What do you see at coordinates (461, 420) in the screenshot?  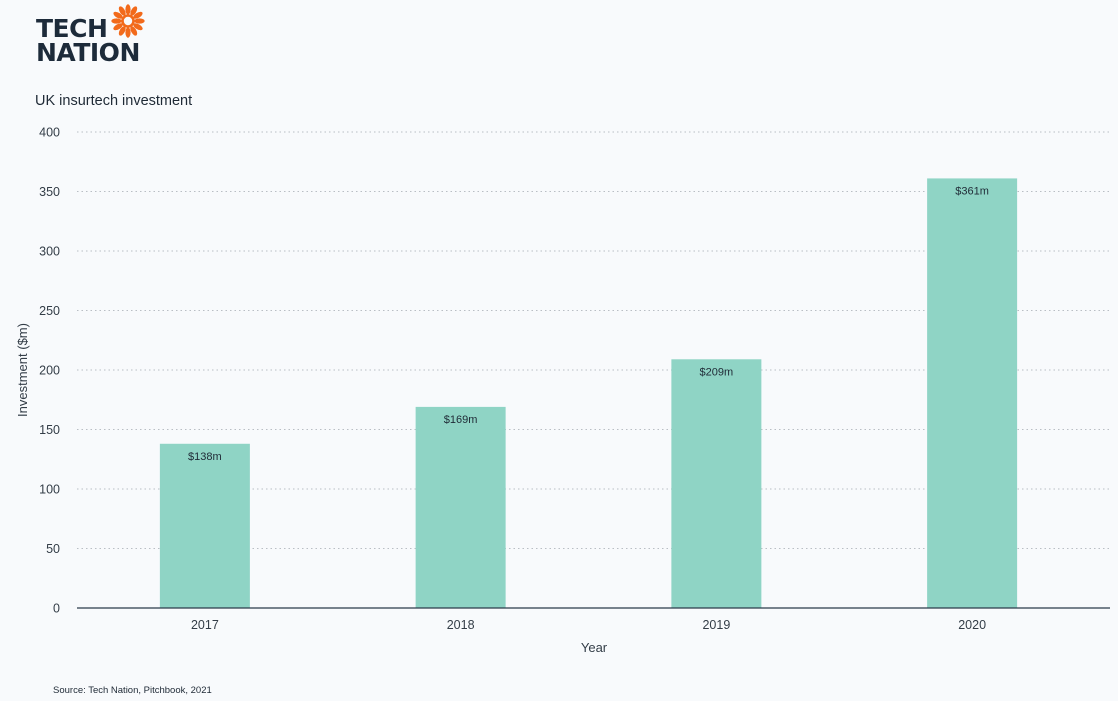 I see `data-label: $169m` at bounding box center [461, 420].